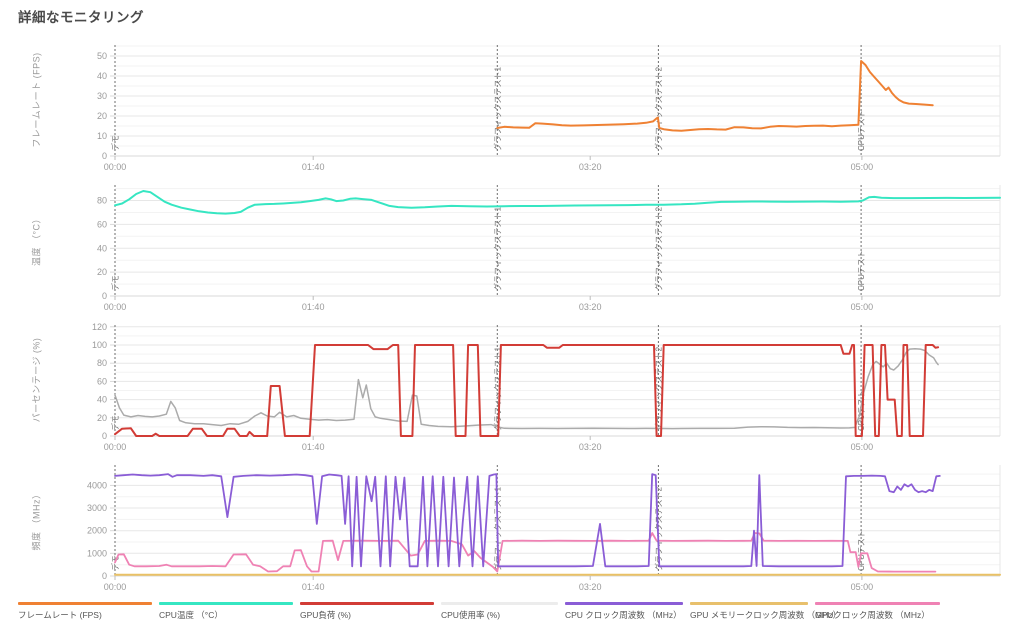 The image size is (1023, 629). I want to click on legend-item-5: GPU メモリークロック周波数 （MHz）, so click(766, 611).